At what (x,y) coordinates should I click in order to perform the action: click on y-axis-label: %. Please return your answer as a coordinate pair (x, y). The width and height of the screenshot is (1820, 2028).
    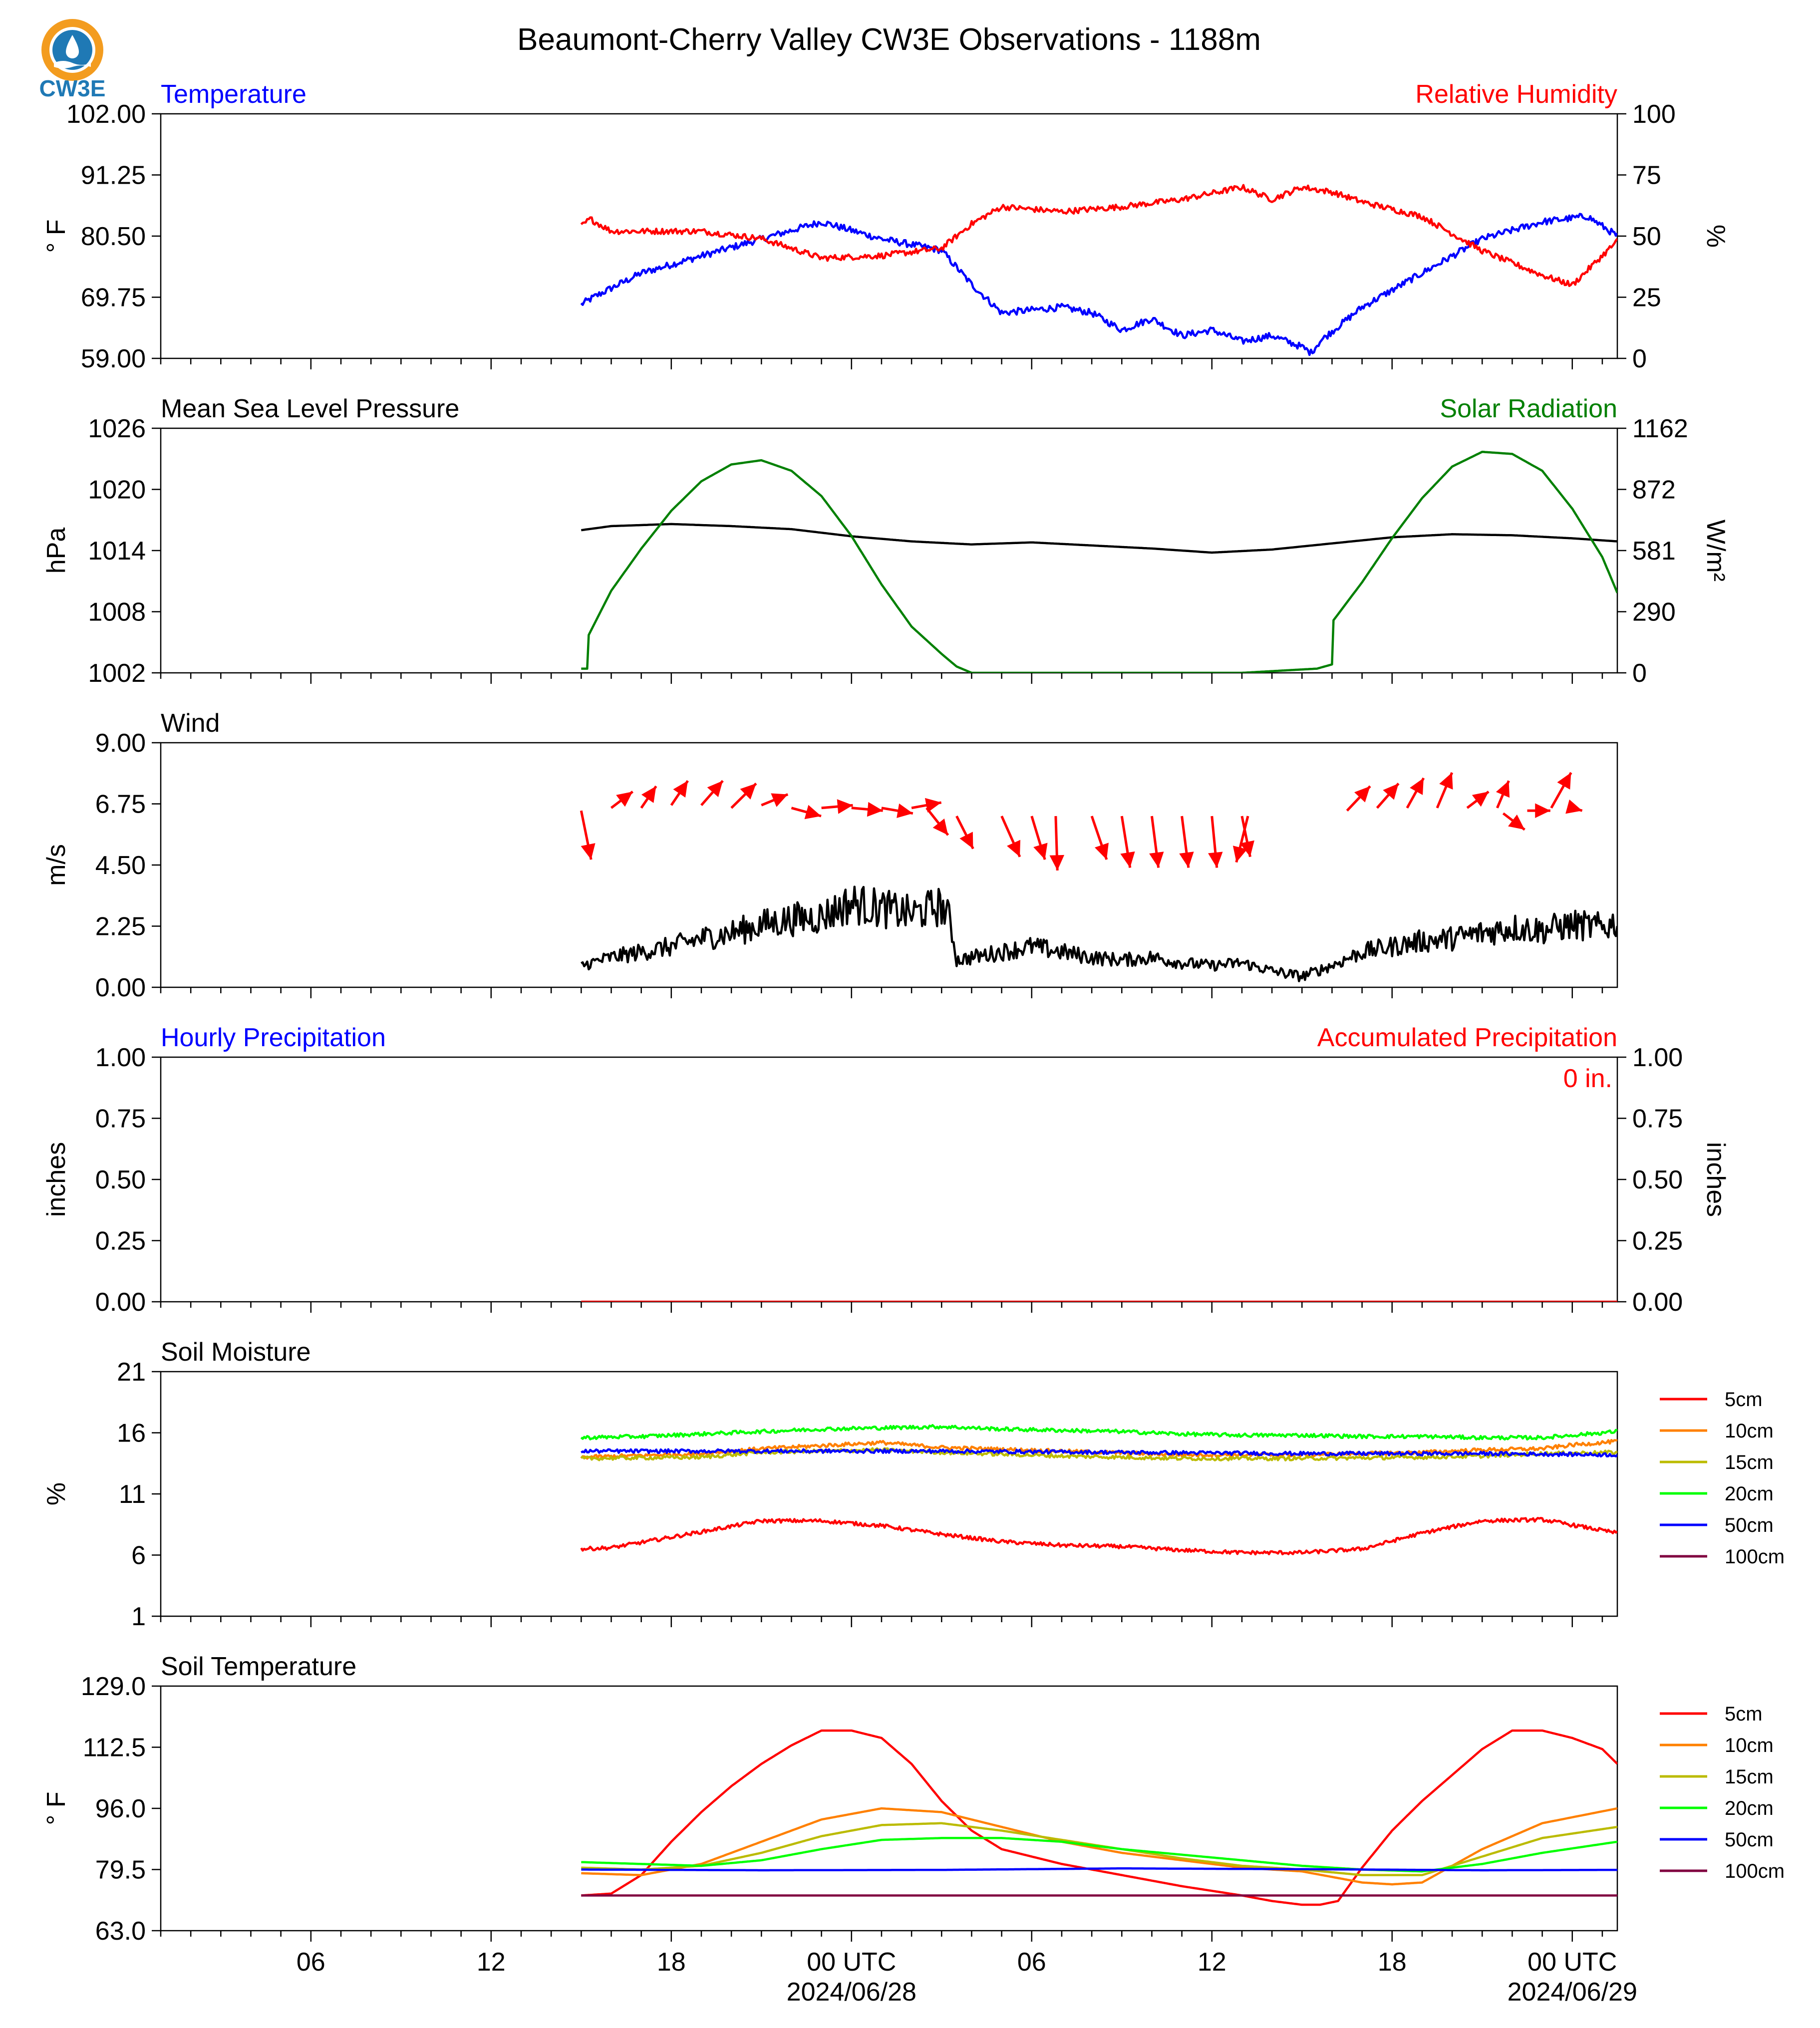
    Looking at the image, I should click on (56, 1493).